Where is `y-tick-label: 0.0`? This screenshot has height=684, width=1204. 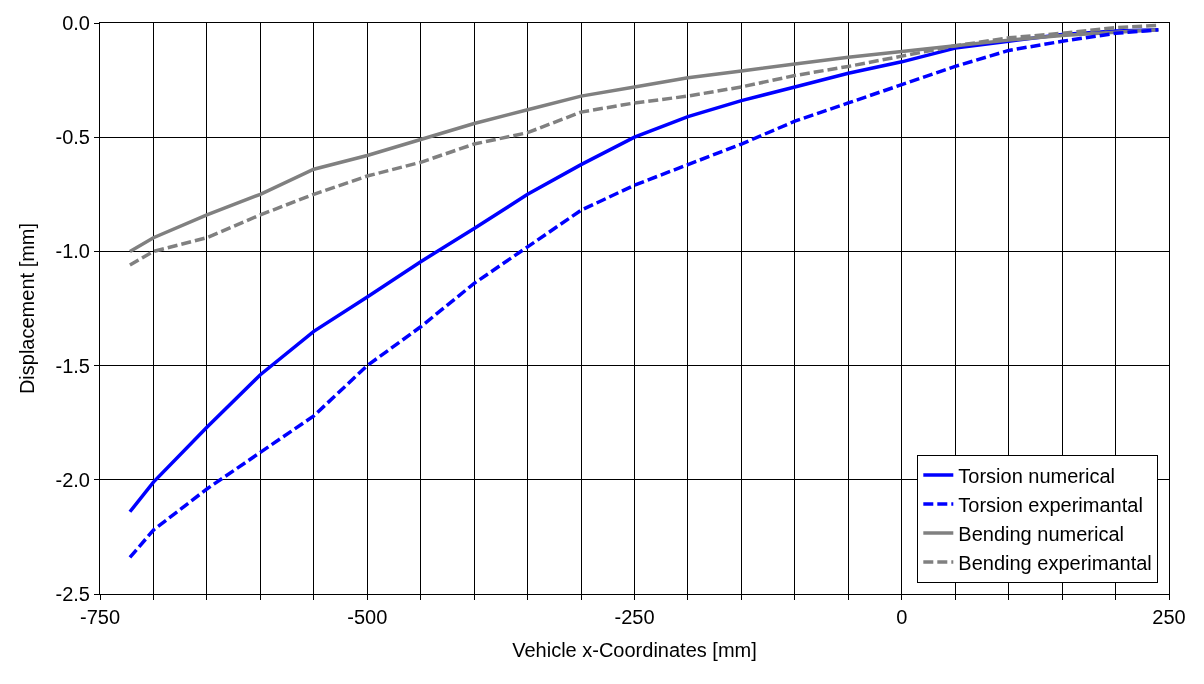
y-tick-label: 0.0 is located at coordinates (76, 23).